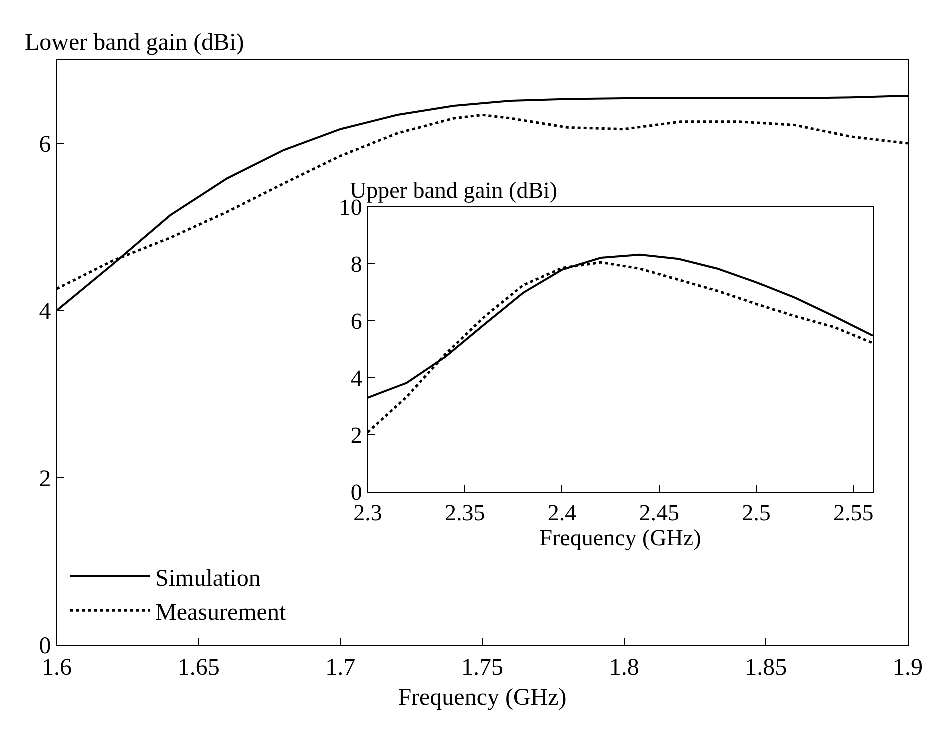 The width and height of the screenshot is (951, 731). Describe the element at coordinates (659, 513) in the screenshot. I see `x-tick-label: 2.45` at that location.